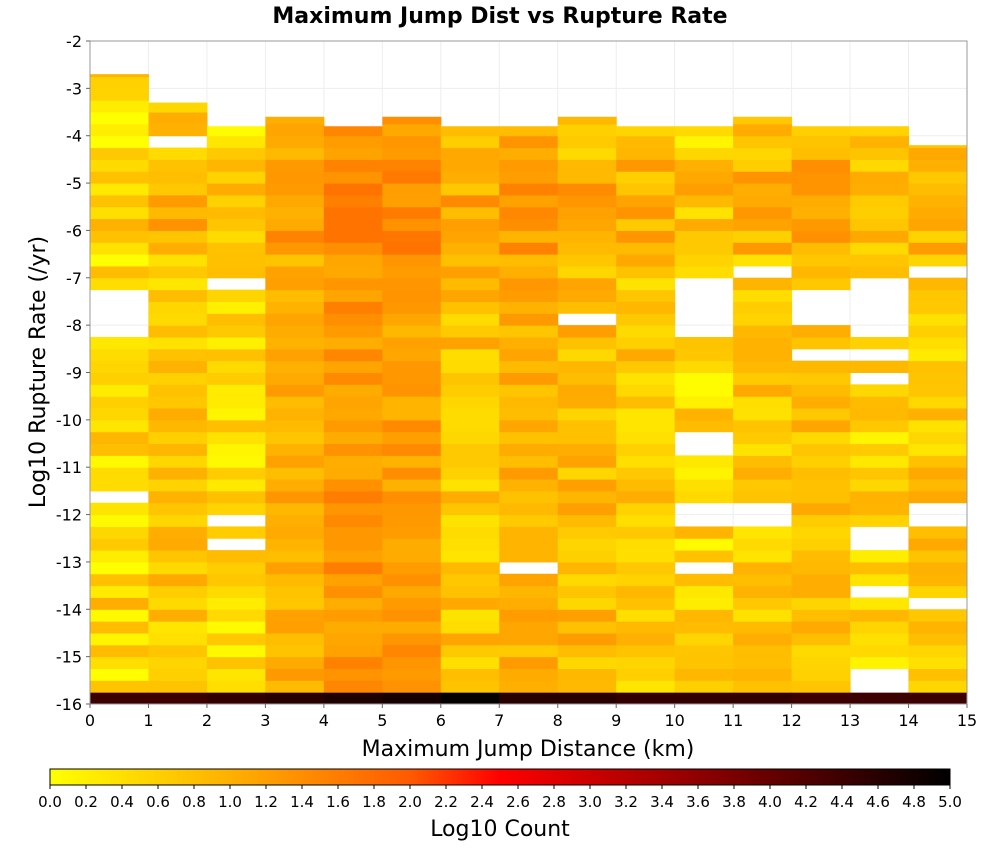 This screenshot has height=850, width=1000. What do you see at coordinates (967, 720) in the screenshot?
I see `x-tick-label: 15` at bounding box center [967, 720].